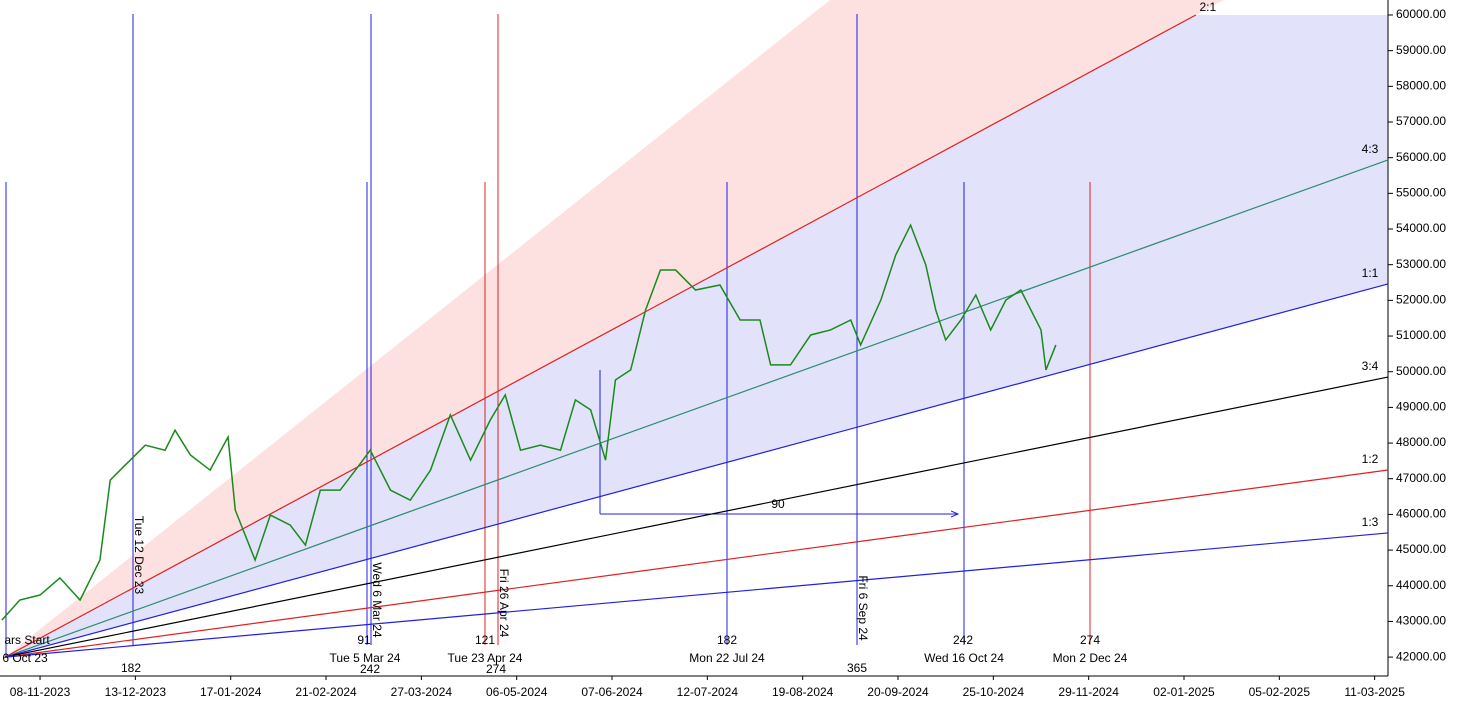 This screenshot has width=1458, height=706. I want to click on y-tick-label: 43000.00, so click(1421, 621).